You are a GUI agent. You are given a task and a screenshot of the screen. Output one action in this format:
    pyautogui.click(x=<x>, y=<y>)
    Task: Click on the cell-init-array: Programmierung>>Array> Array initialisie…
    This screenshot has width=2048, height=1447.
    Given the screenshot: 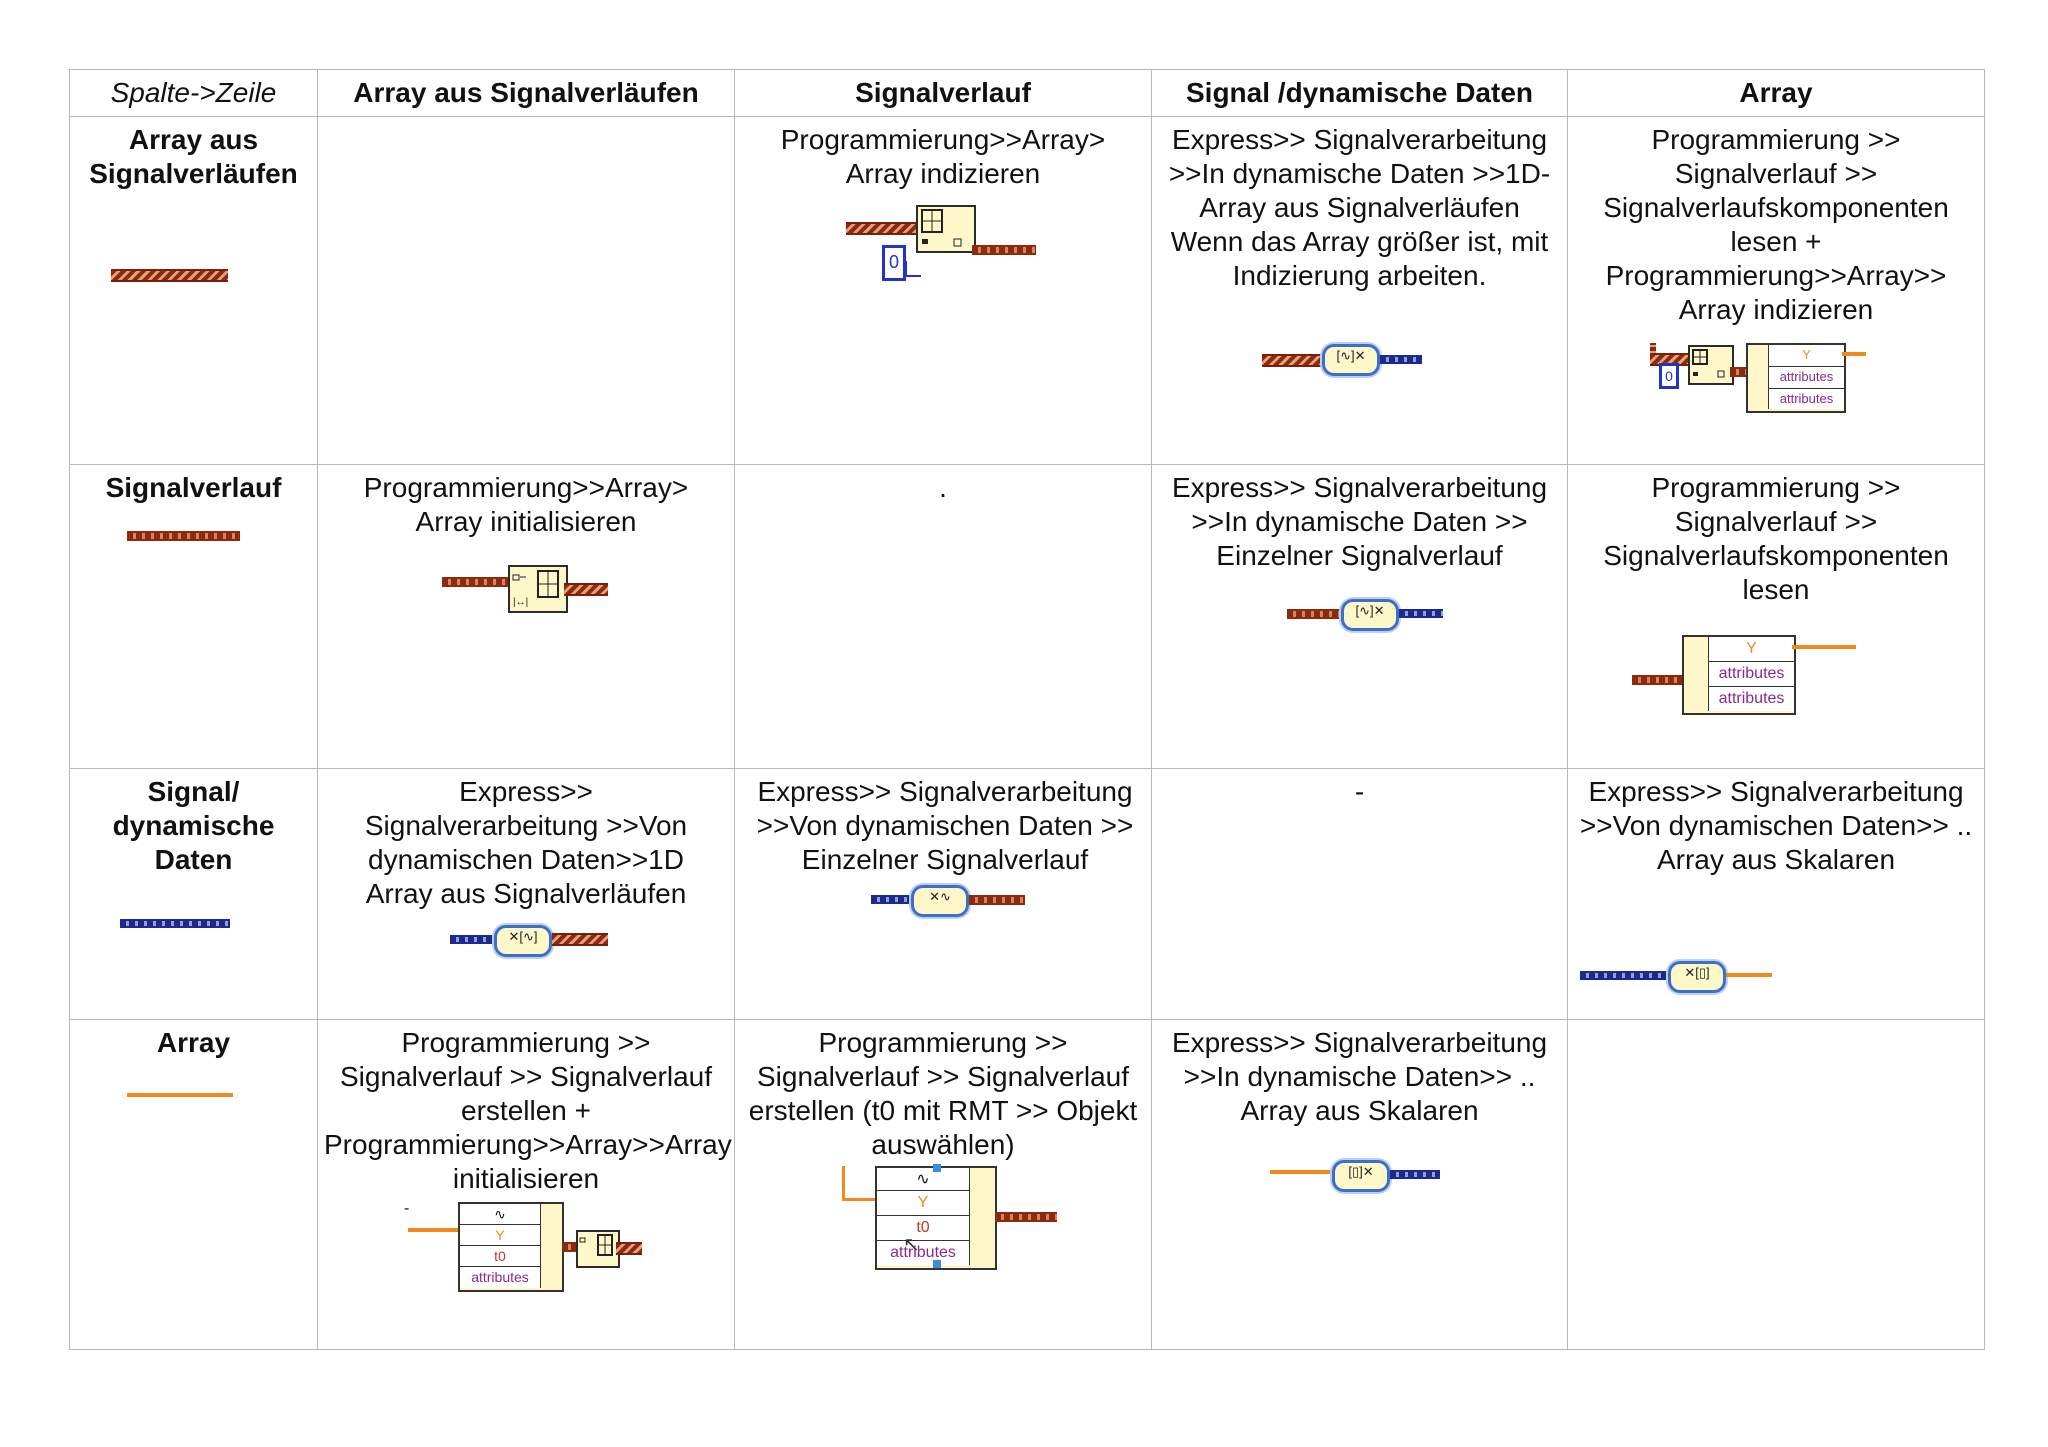 What is the action you would take?
    pyautogui.click(x=526, y=616)
    